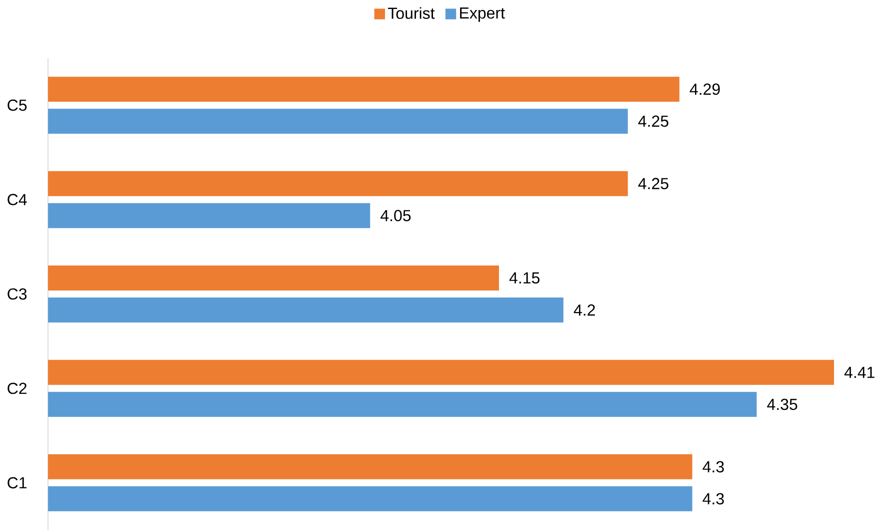 This screenshot has height=530, width=888. Describe the element at coordinates (17, 200) in the screenshot. I see `y-tick-label: C4` at that location.